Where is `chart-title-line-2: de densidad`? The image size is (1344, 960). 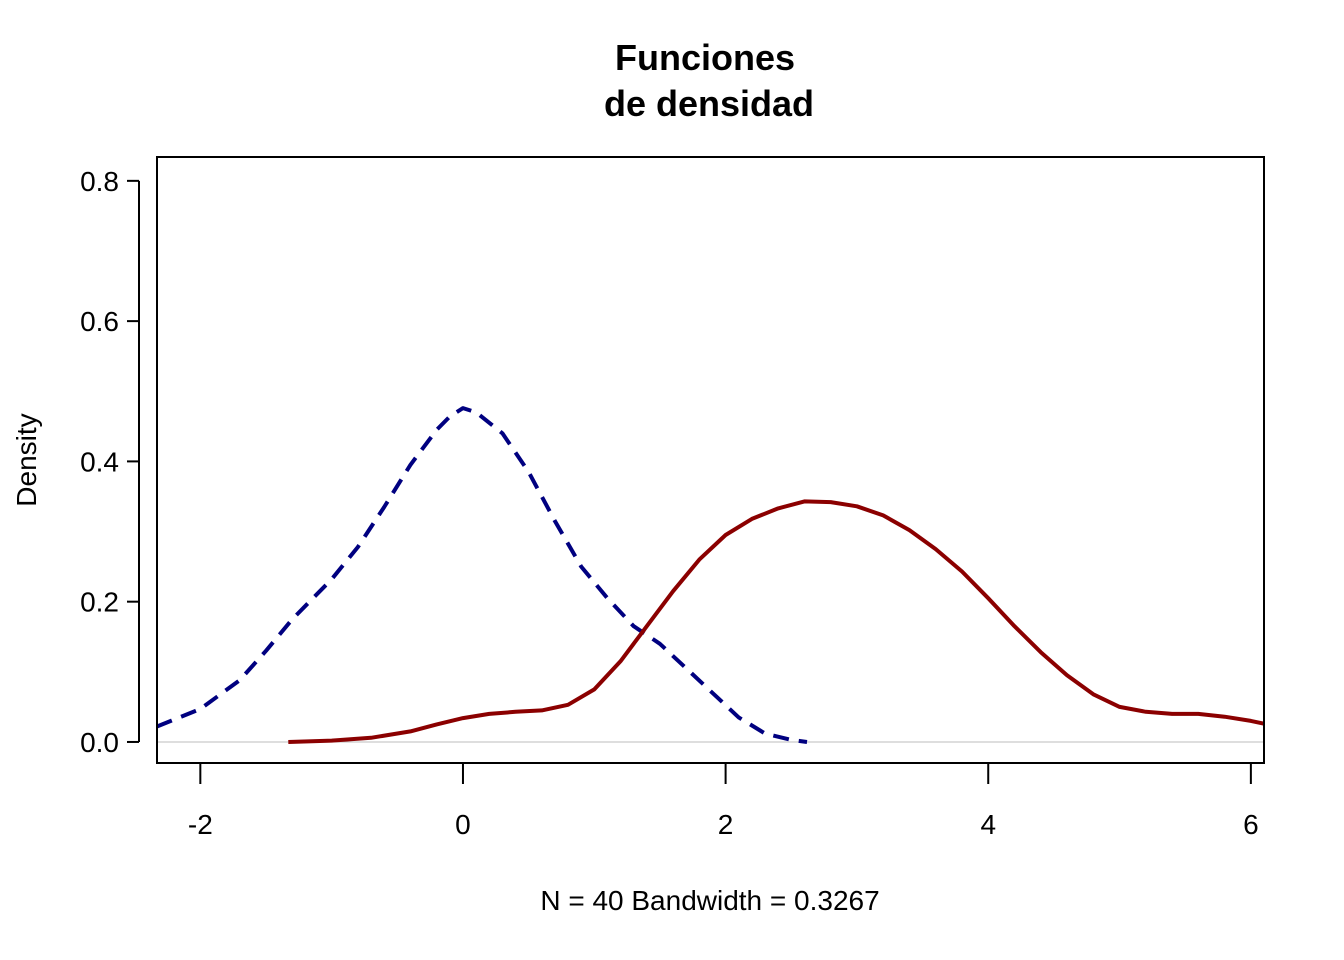 chart-title-line-2: de densidad is located at coordinates (709, 103).